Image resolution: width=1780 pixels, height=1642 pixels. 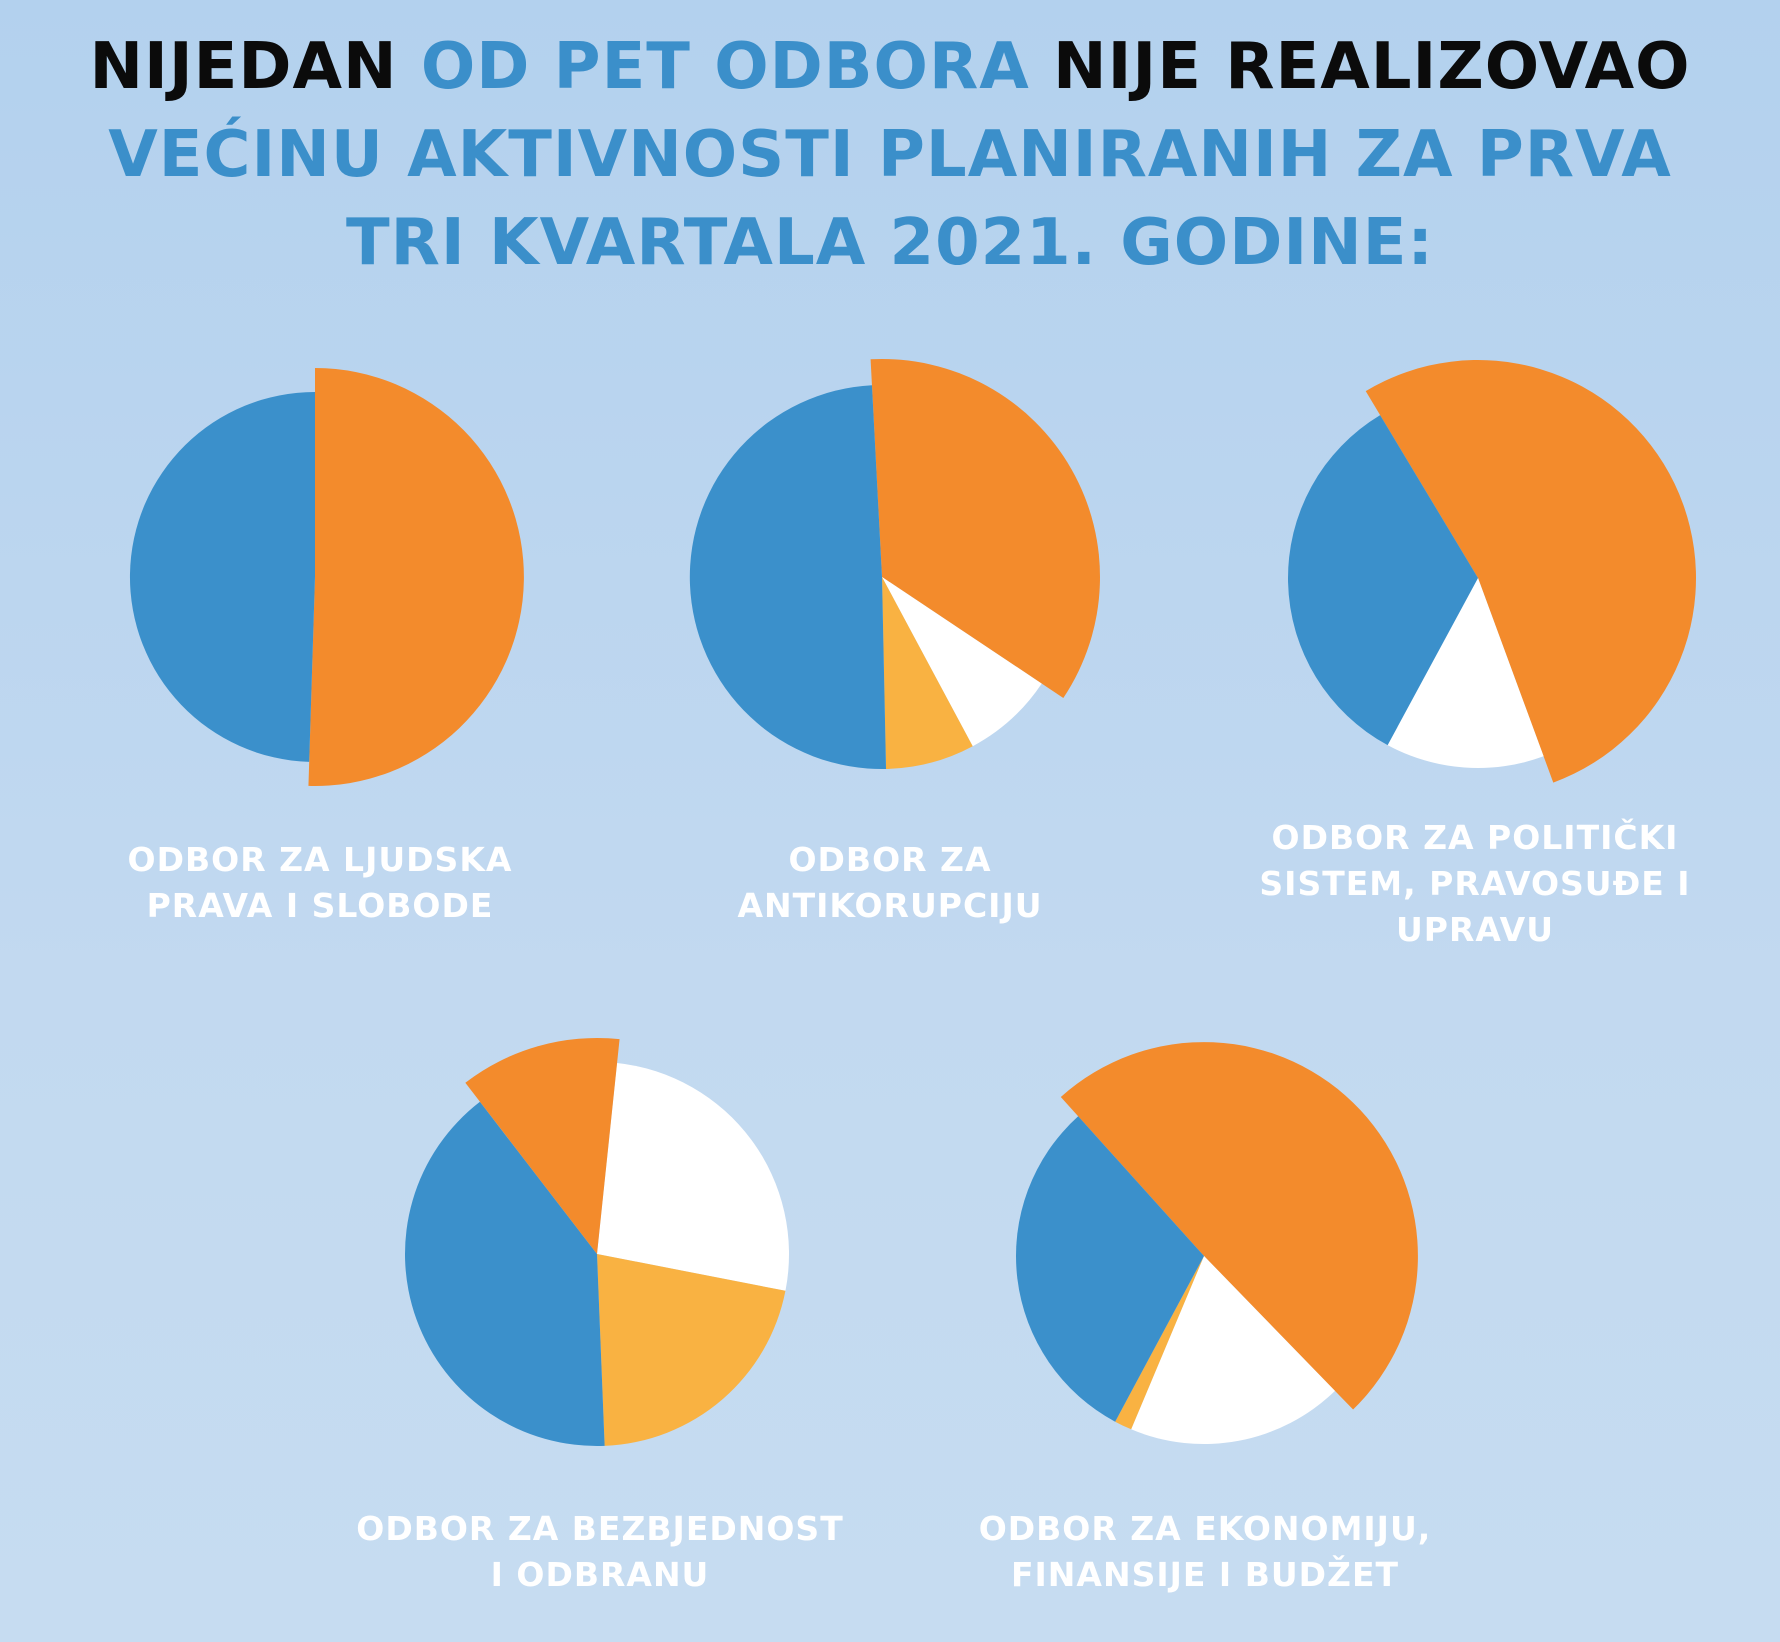 What do you see at coordinates (890, 859) in the screenshot?
I see `pie-label-line: ODBOR ZA` at bounding box center [890, 859].